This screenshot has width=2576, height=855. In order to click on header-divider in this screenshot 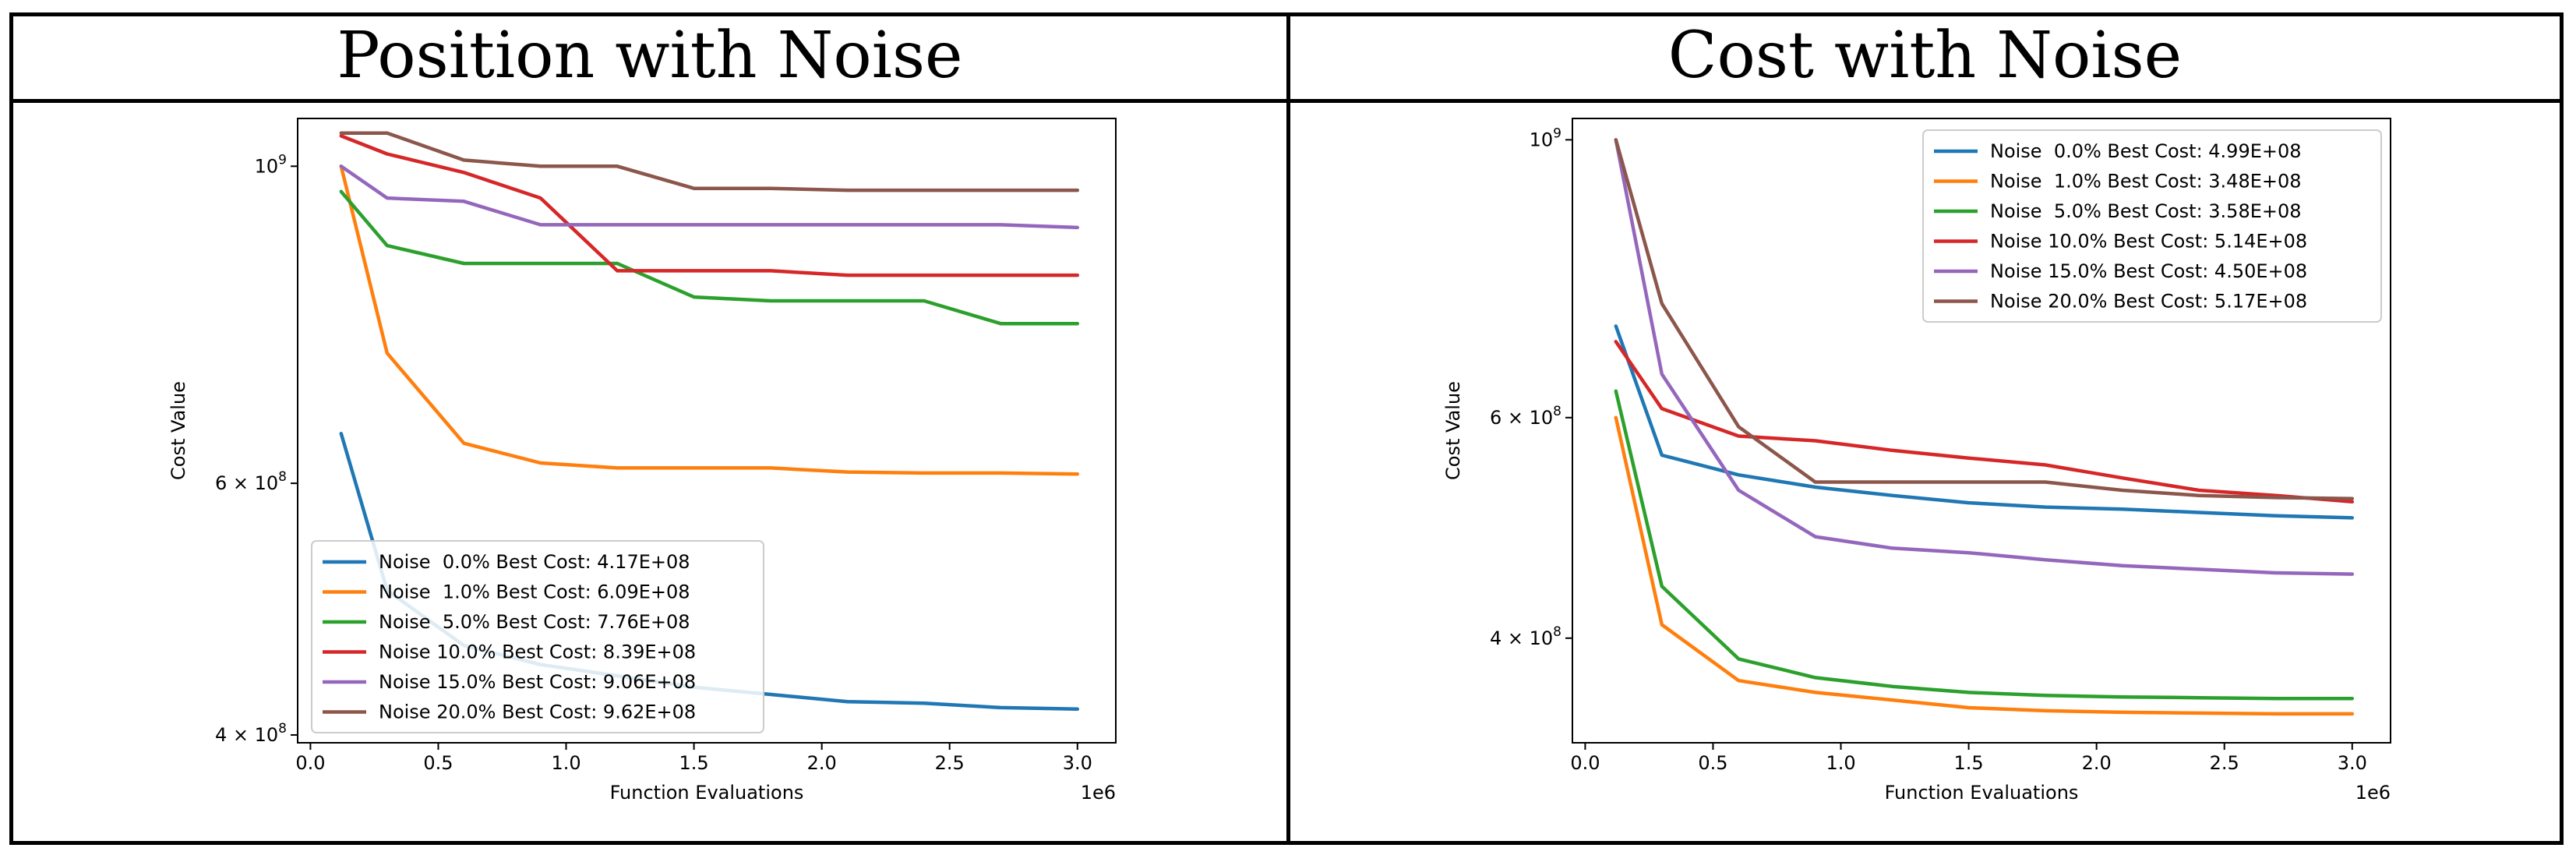, I will do `click(1286, 101)`.